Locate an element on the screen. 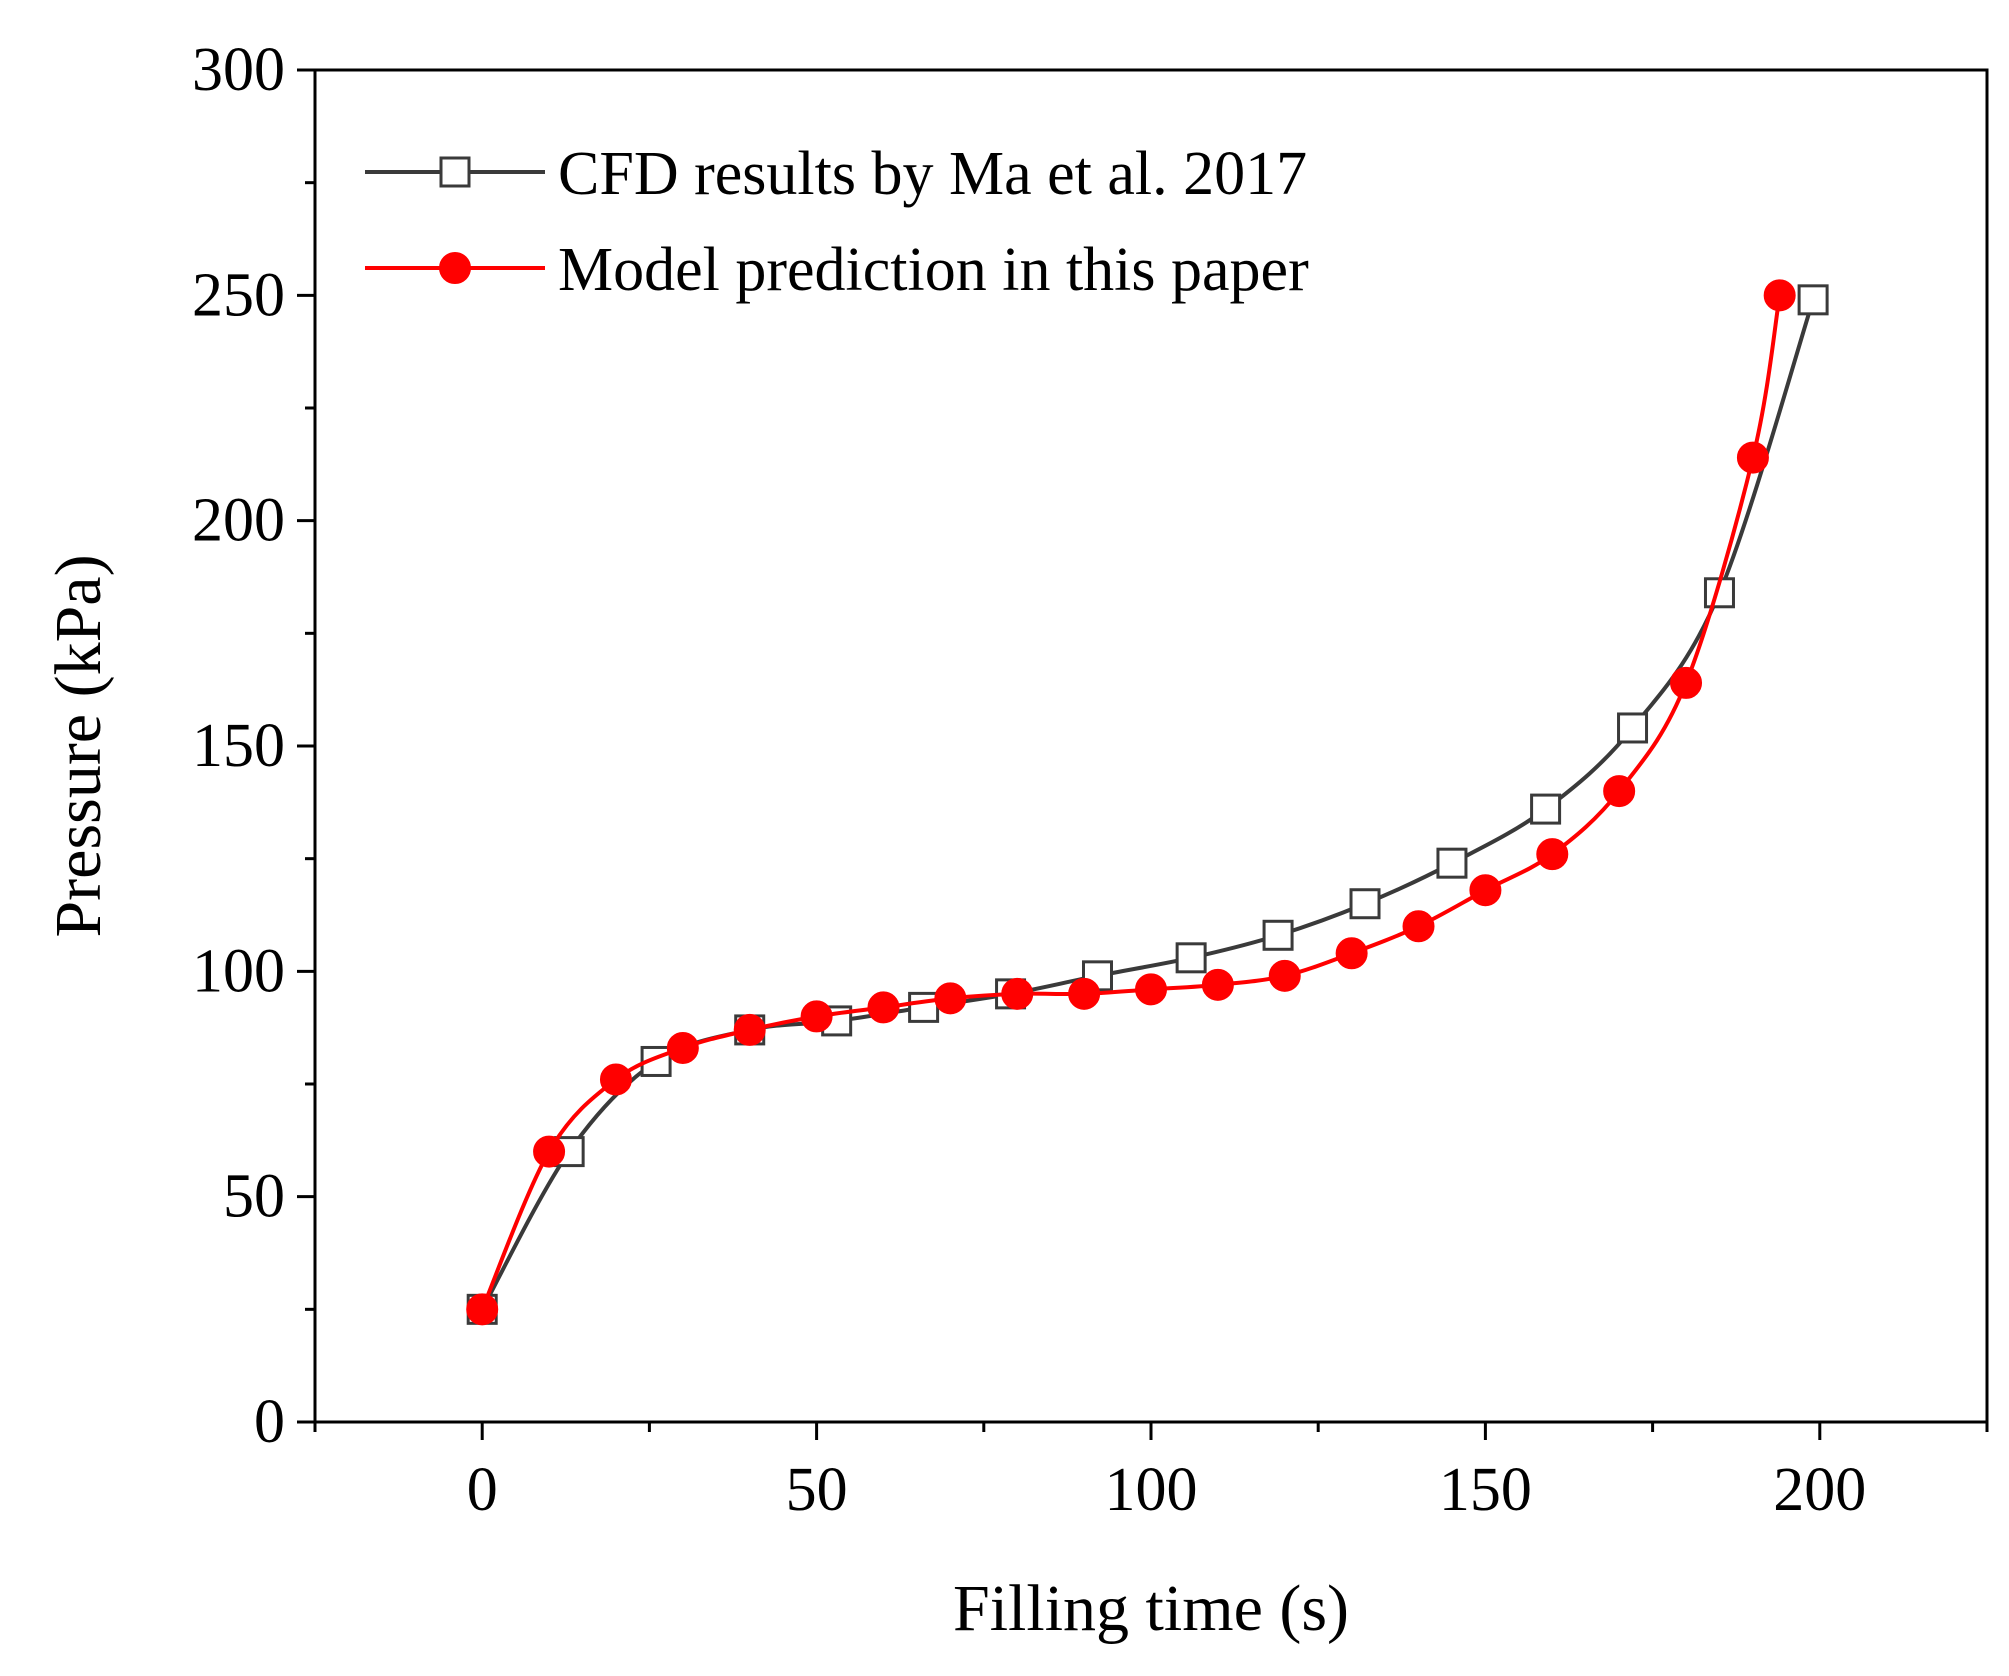 The height and width of the screenshot is (1676, 2009). x-tick-label: 0 is located at coordinates (482, 1490).